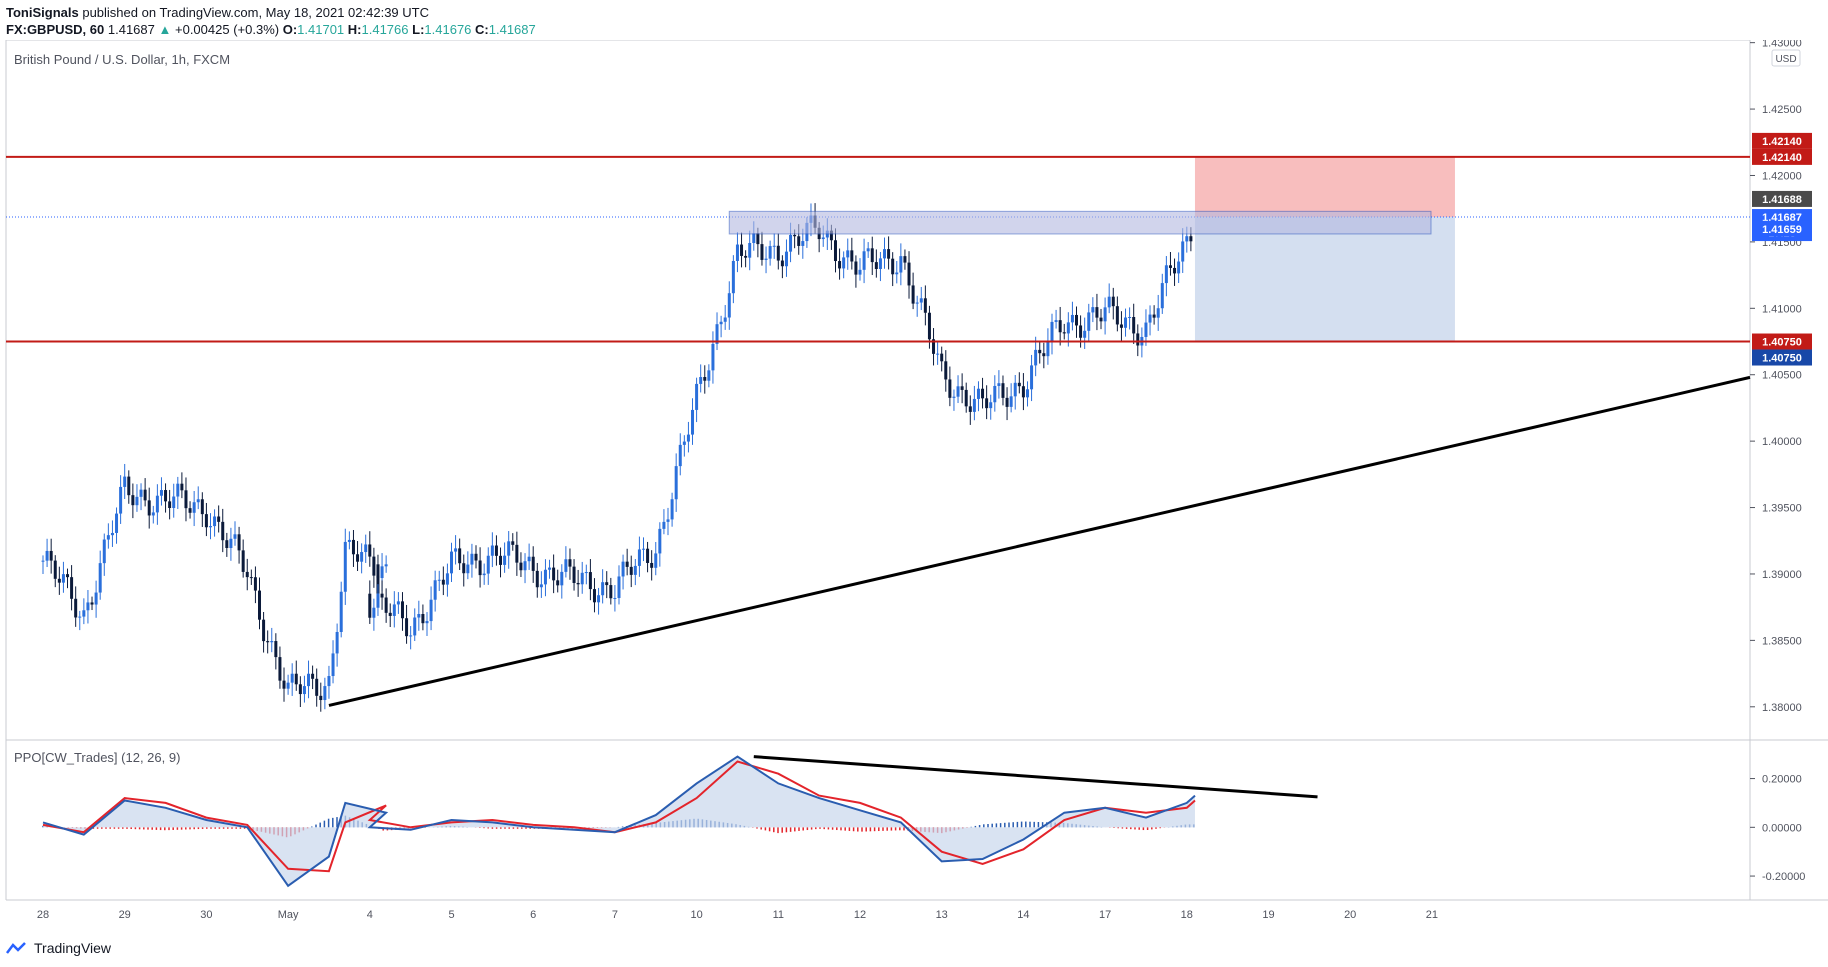 This screenshot has width=1828, height=967. I want to click on time-tick-label: 19, so click(1268, 915).